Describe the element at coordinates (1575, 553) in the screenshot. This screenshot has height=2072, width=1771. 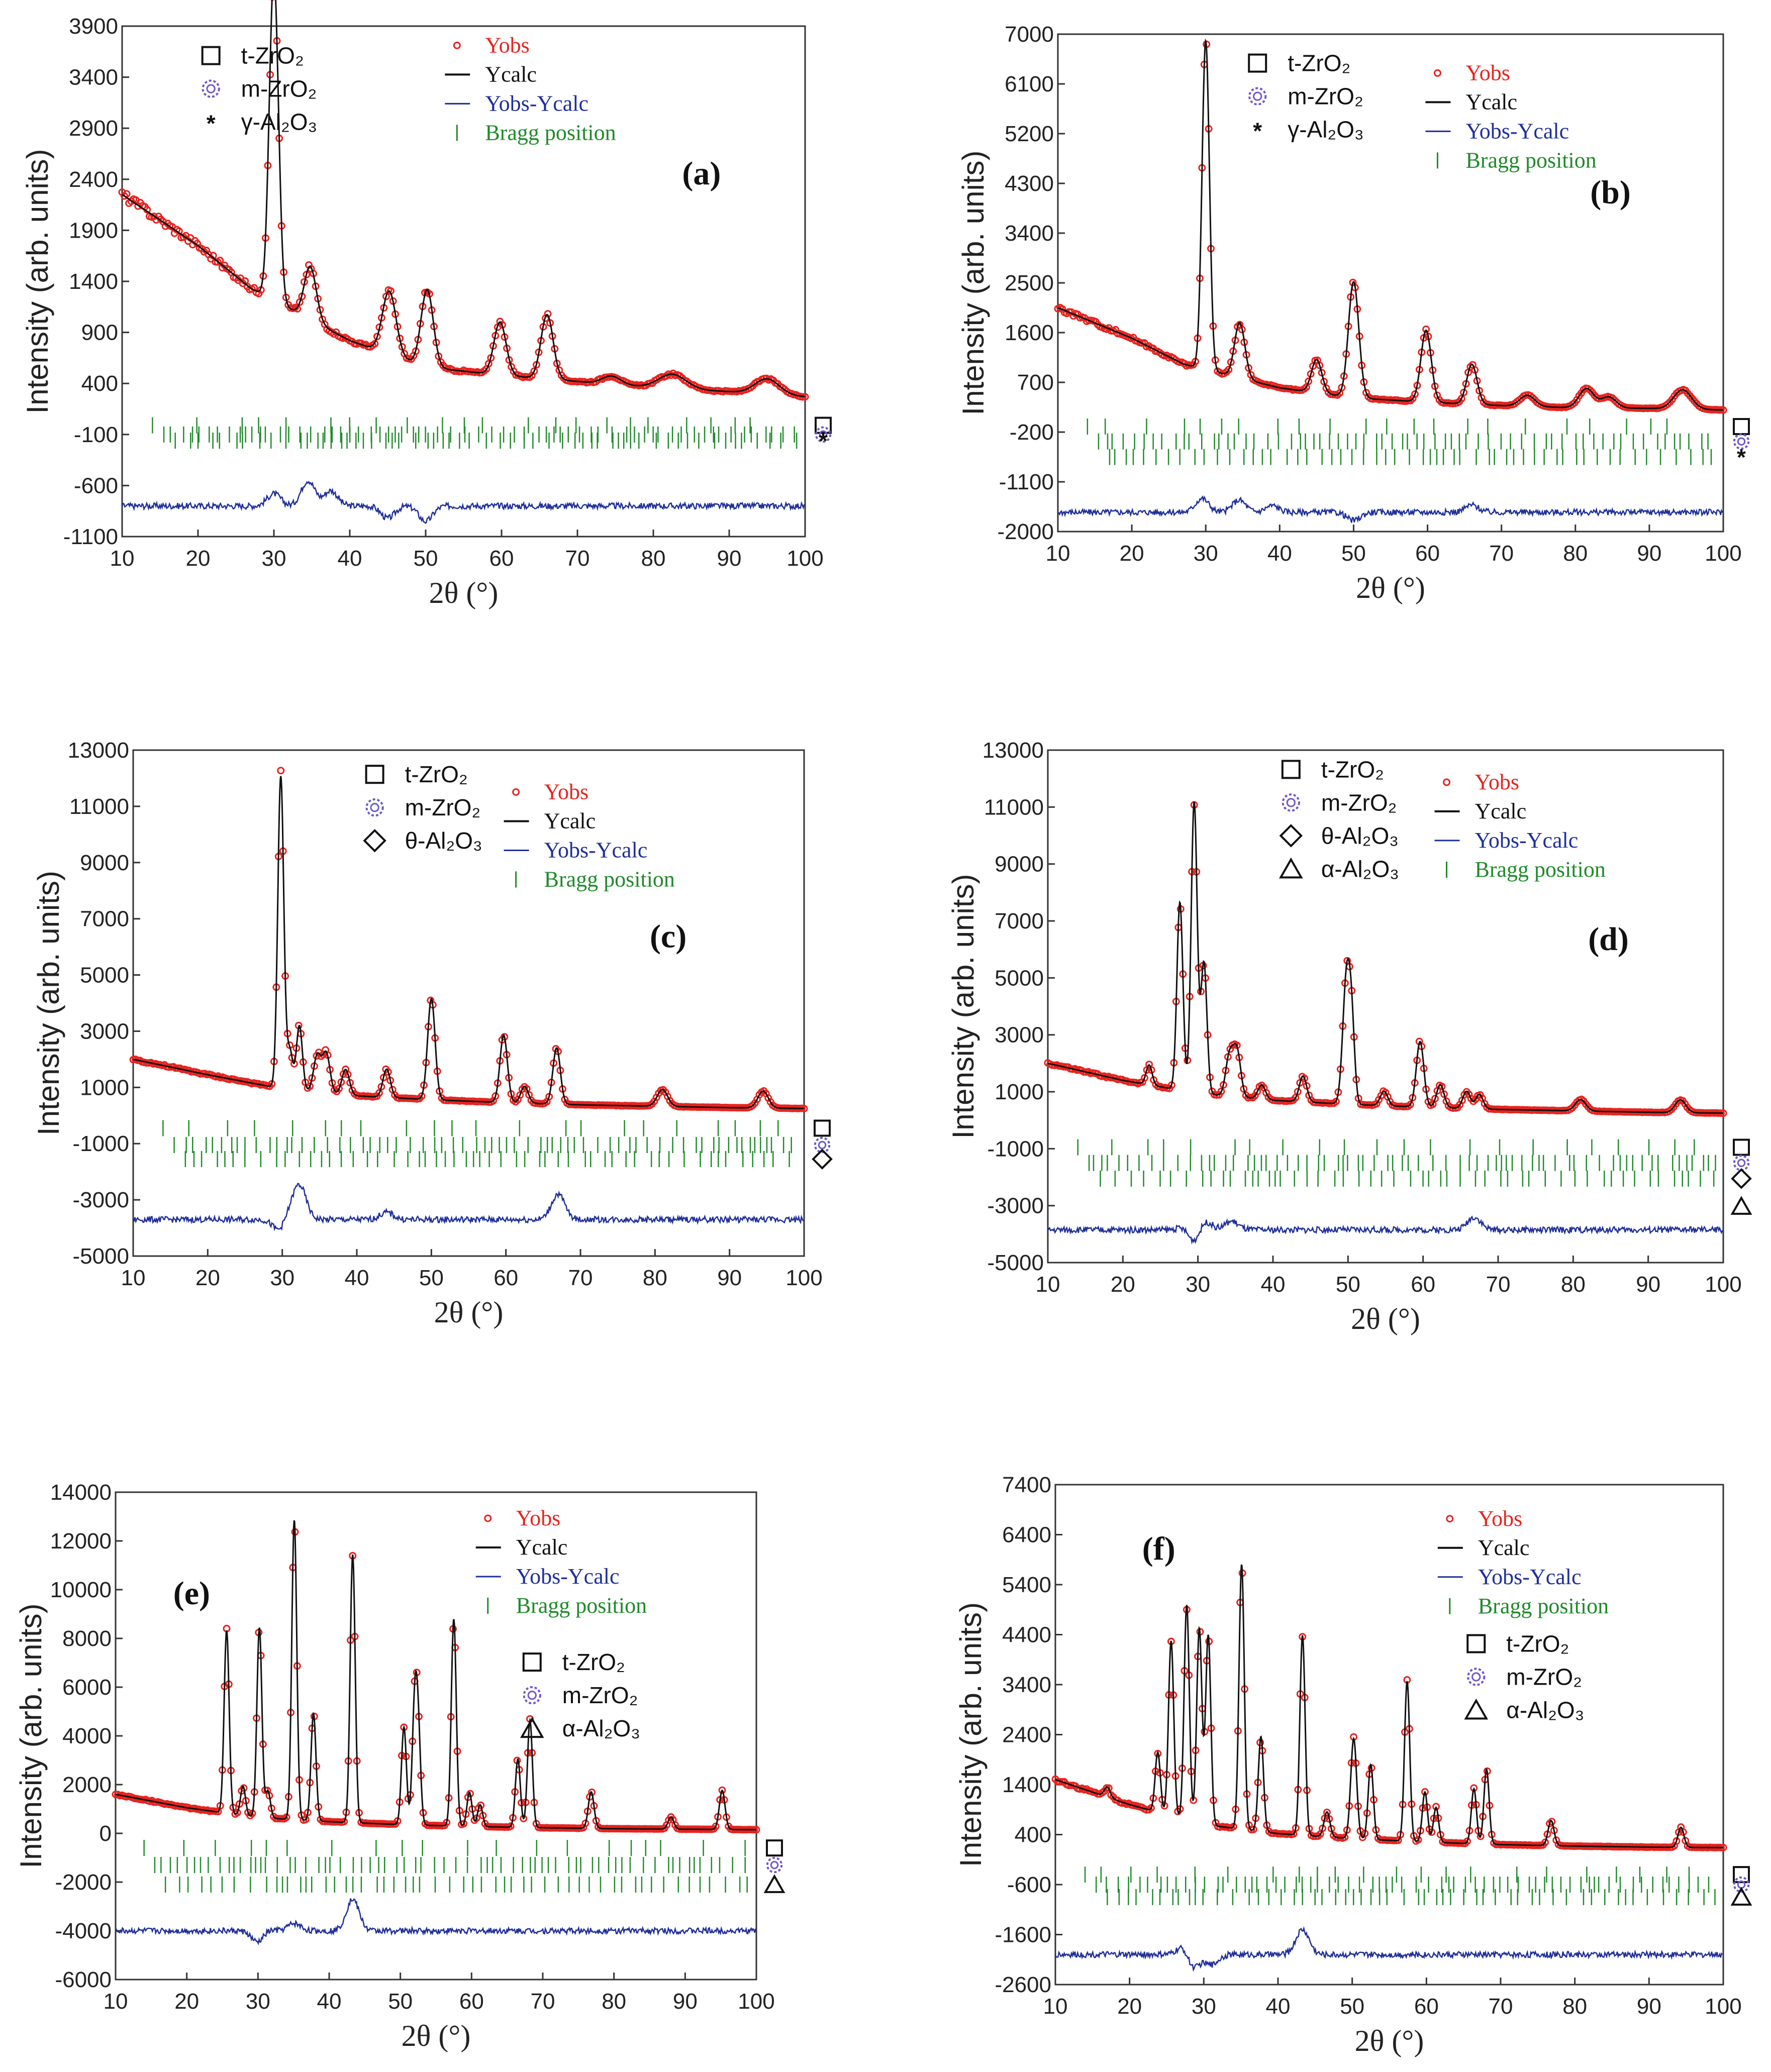
I see `x-tick-label: 80` at that location.